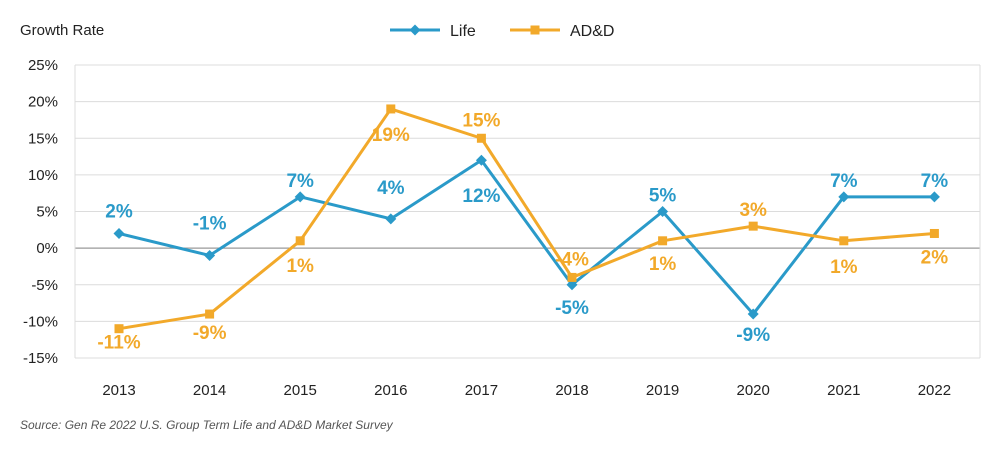 Image resolution: width=1000 pixels, height=460 pixels. What do you see at coordinates (481, 120) in the screenshot?
I see `data-label: 15%` at bounding box center [481, 120].